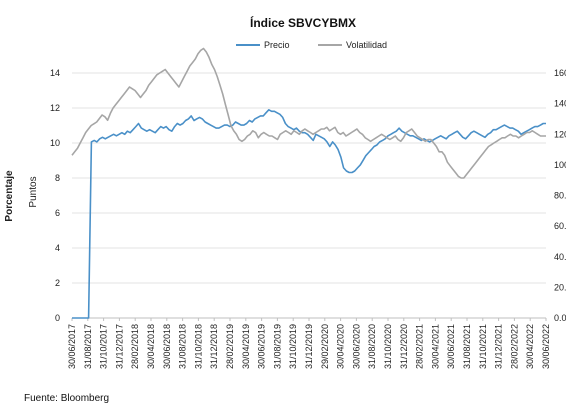  What do you see at coordinates (467, 346) in the screenshot?
I see `x-tick-label: 31/08/2021` at bounding box center [467, 346].